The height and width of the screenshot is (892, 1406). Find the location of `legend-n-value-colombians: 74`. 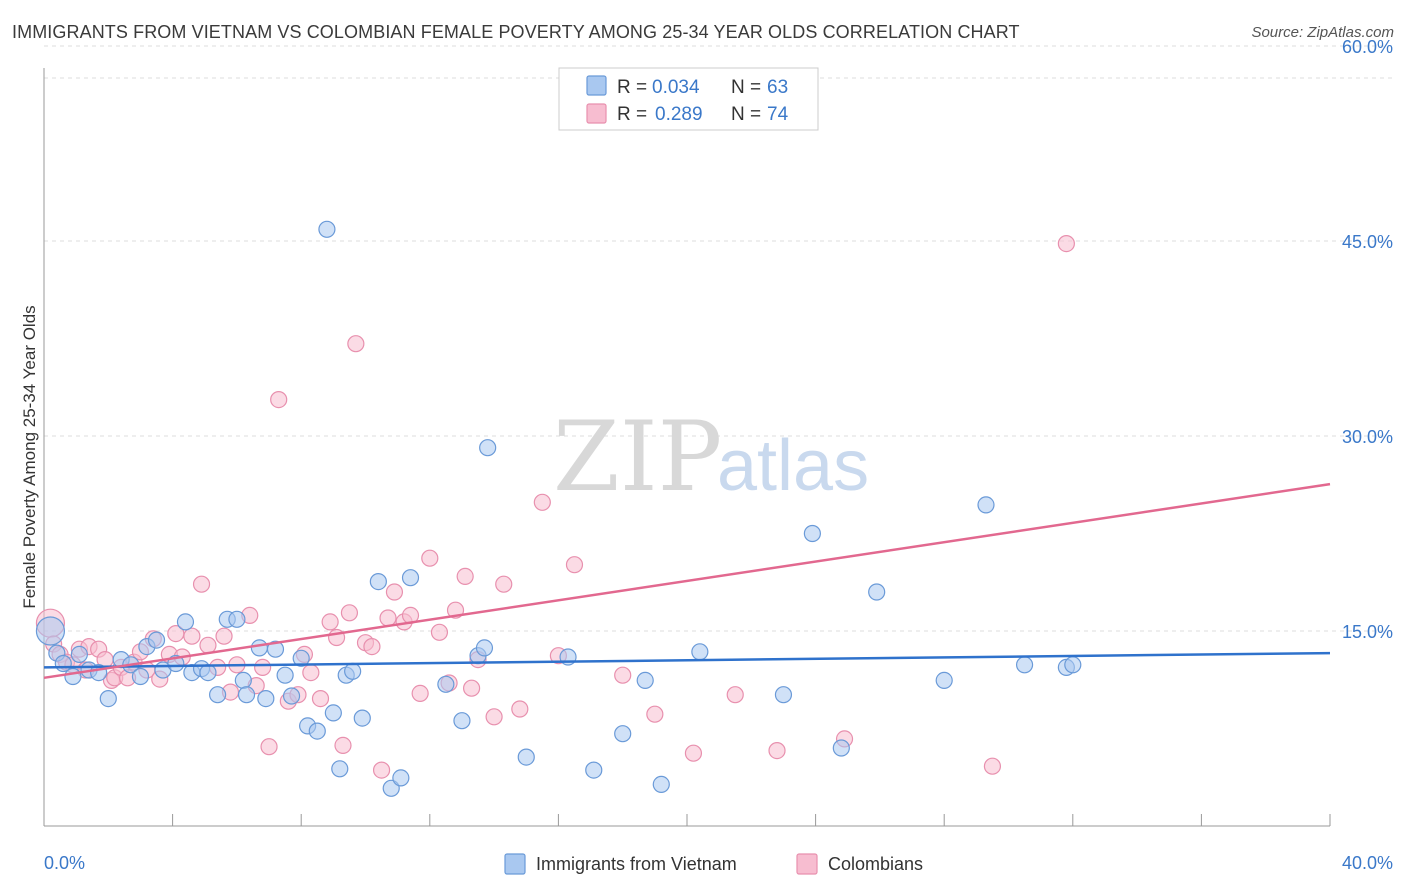

legend-n-value-colombians: 74 is located at coordinates (778, 114).